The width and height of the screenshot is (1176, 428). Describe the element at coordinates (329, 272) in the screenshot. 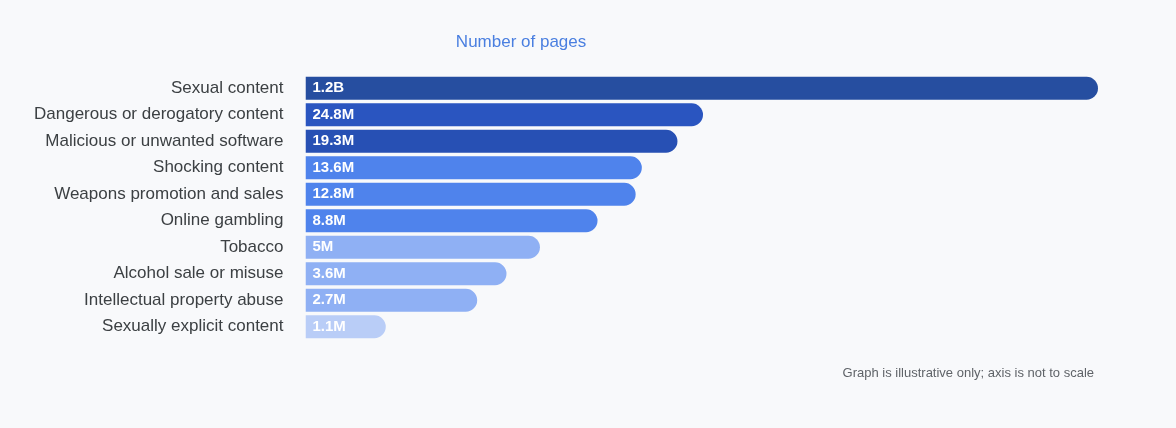

I see `data-label: 3.6M` at that location.